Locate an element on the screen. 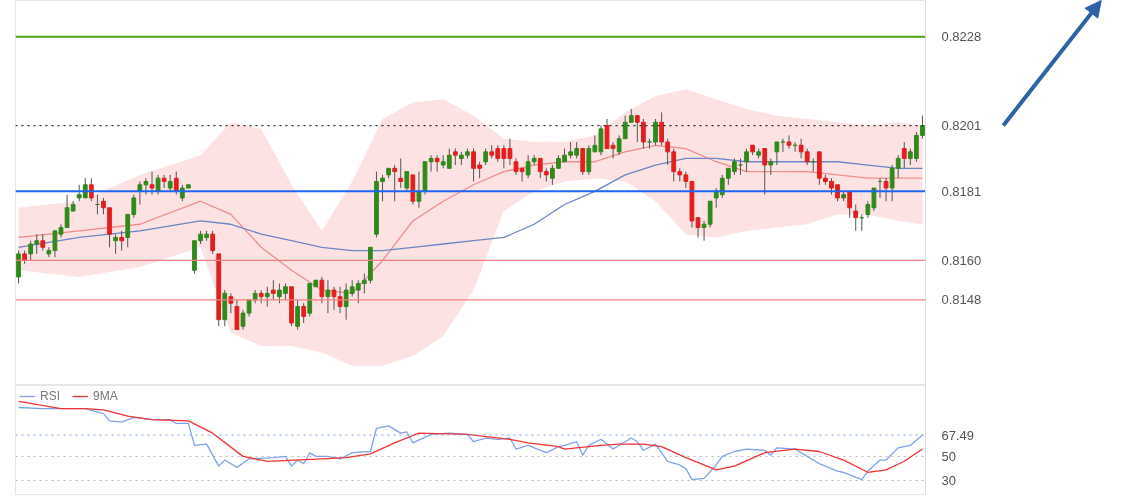  y-tick-label: 0.8160 is located at coordinates (961, 260).